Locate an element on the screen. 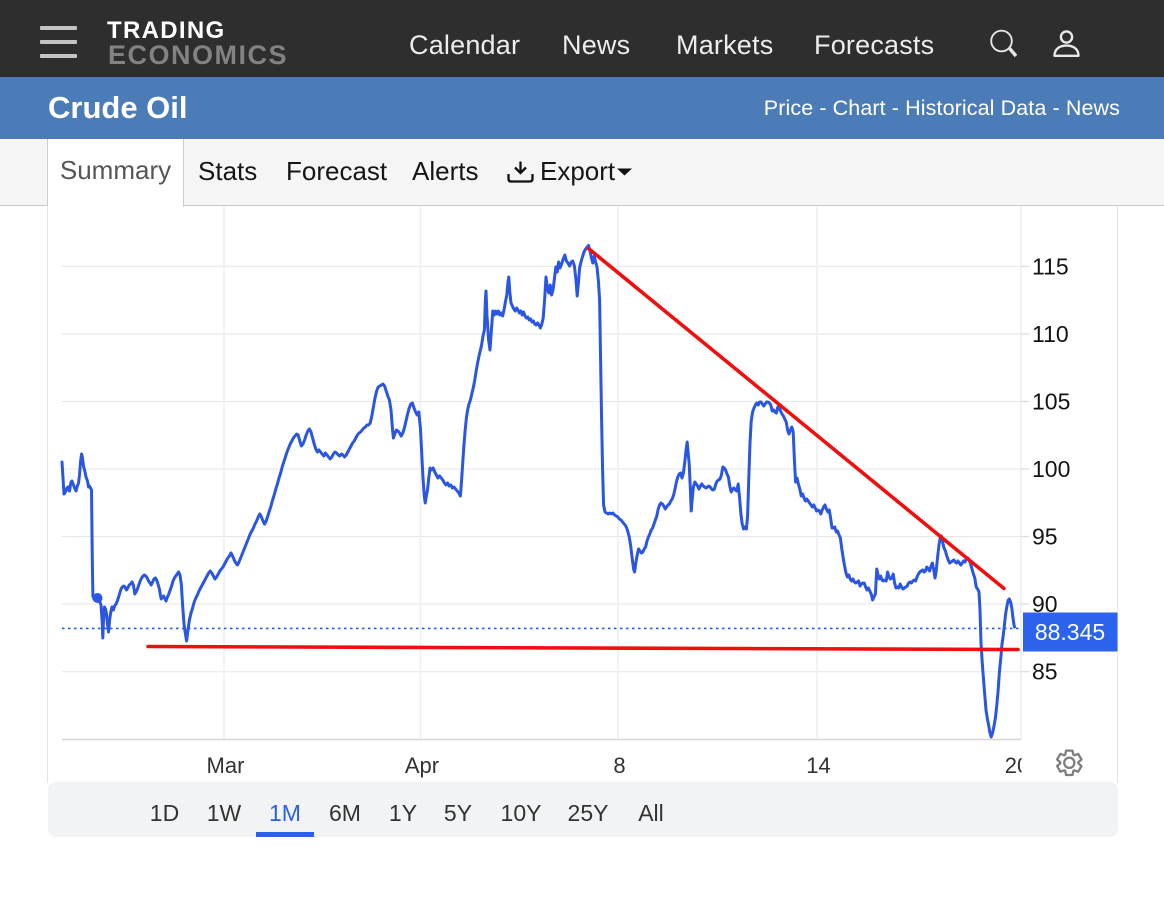 Image resolution: width=1164 pixels, height=900 pixels. svg-text: 95 is located at coordinates (1045, 537).